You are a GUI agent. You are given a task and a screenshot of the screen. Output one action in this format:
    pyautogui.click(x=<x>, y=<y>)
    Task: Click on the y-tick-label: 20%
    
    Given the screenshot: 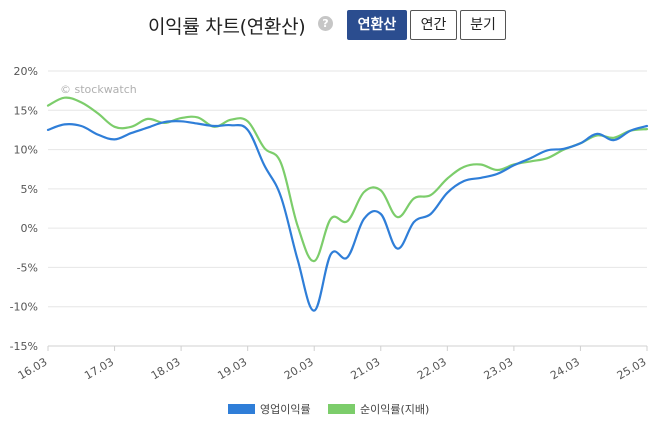 What is the action you would take?
    pyautogui.click(x=26, y=71)
    